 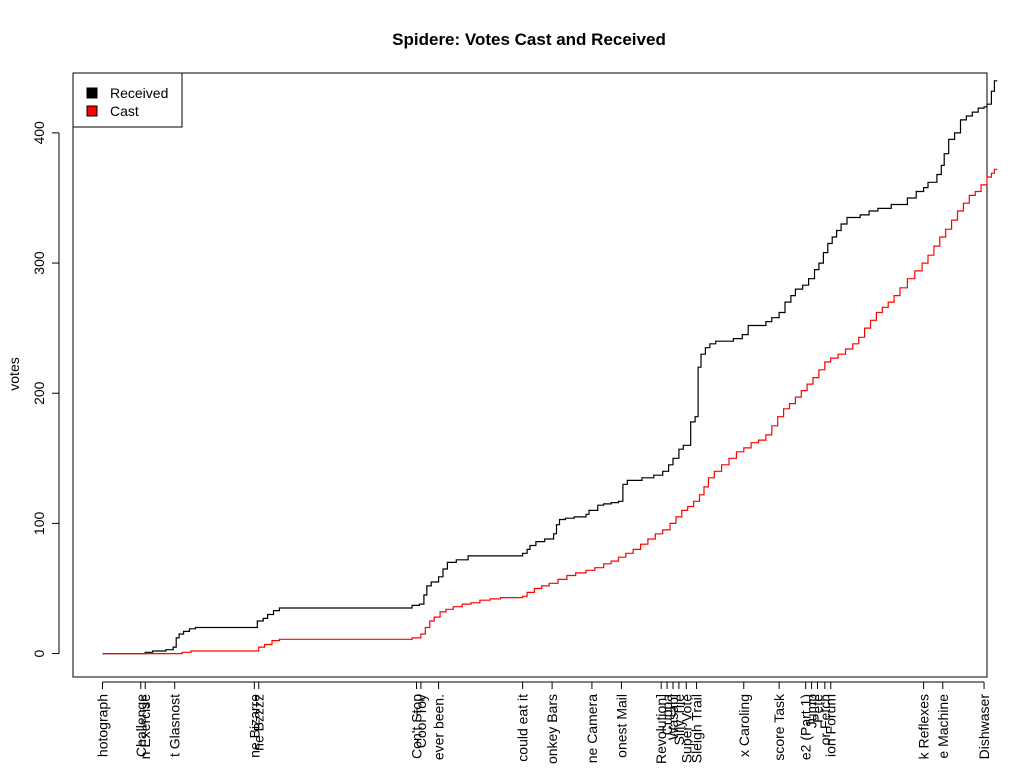 I want to click on y-axis: 0 100 200 300 400, so click(x=45, y=389).